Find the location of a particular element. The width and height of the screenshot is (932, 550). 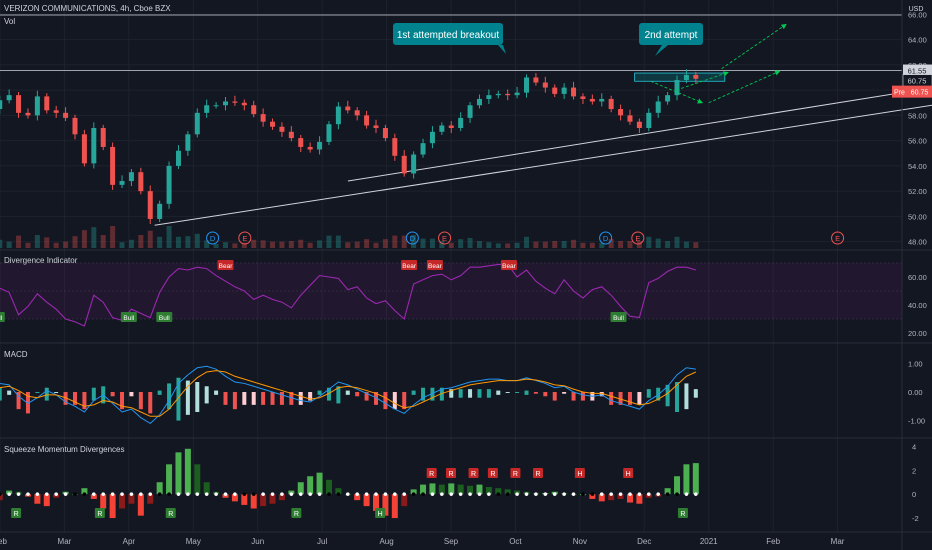

macd-panel: MACD is located at coordinates (349, 387).